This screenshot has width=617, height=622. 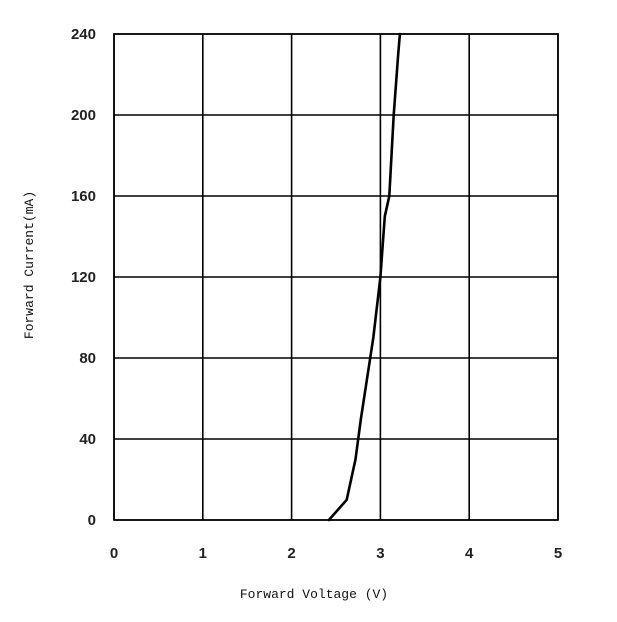 What do you see at coordinates (87, 358) in the screenshot?
I see `y-tick-label: 80` at bounding box center [87, 358].